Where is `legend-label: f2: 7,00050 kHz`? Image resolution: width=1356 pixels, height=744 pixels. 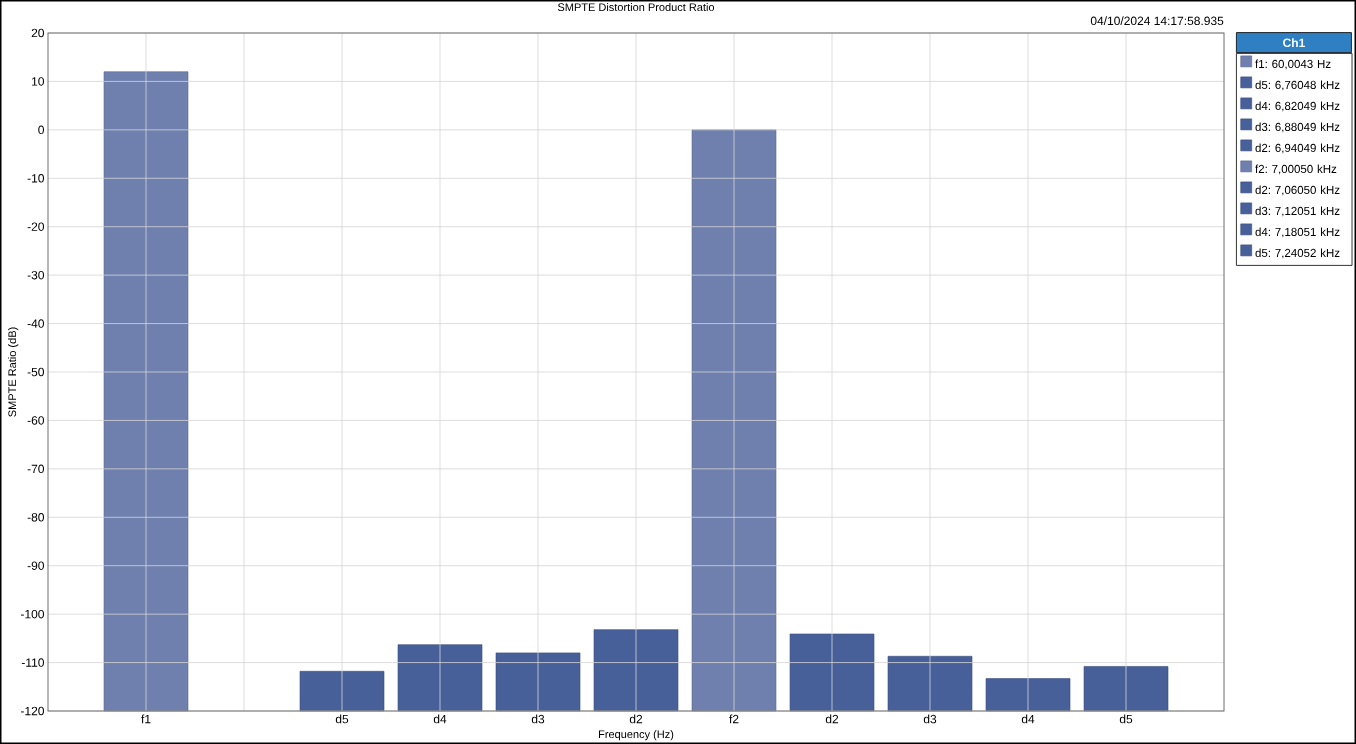
legend-label: f2: 7,00050 kHz is located at coordinates (1296, 169).